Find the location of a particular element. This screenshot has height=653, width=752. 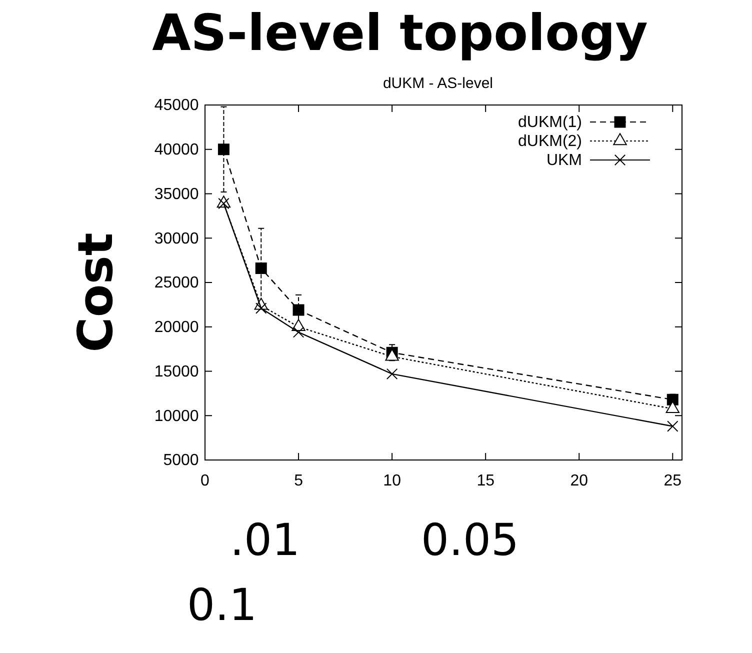

y-axis-title: Cost is located at coordinates (96, 292).